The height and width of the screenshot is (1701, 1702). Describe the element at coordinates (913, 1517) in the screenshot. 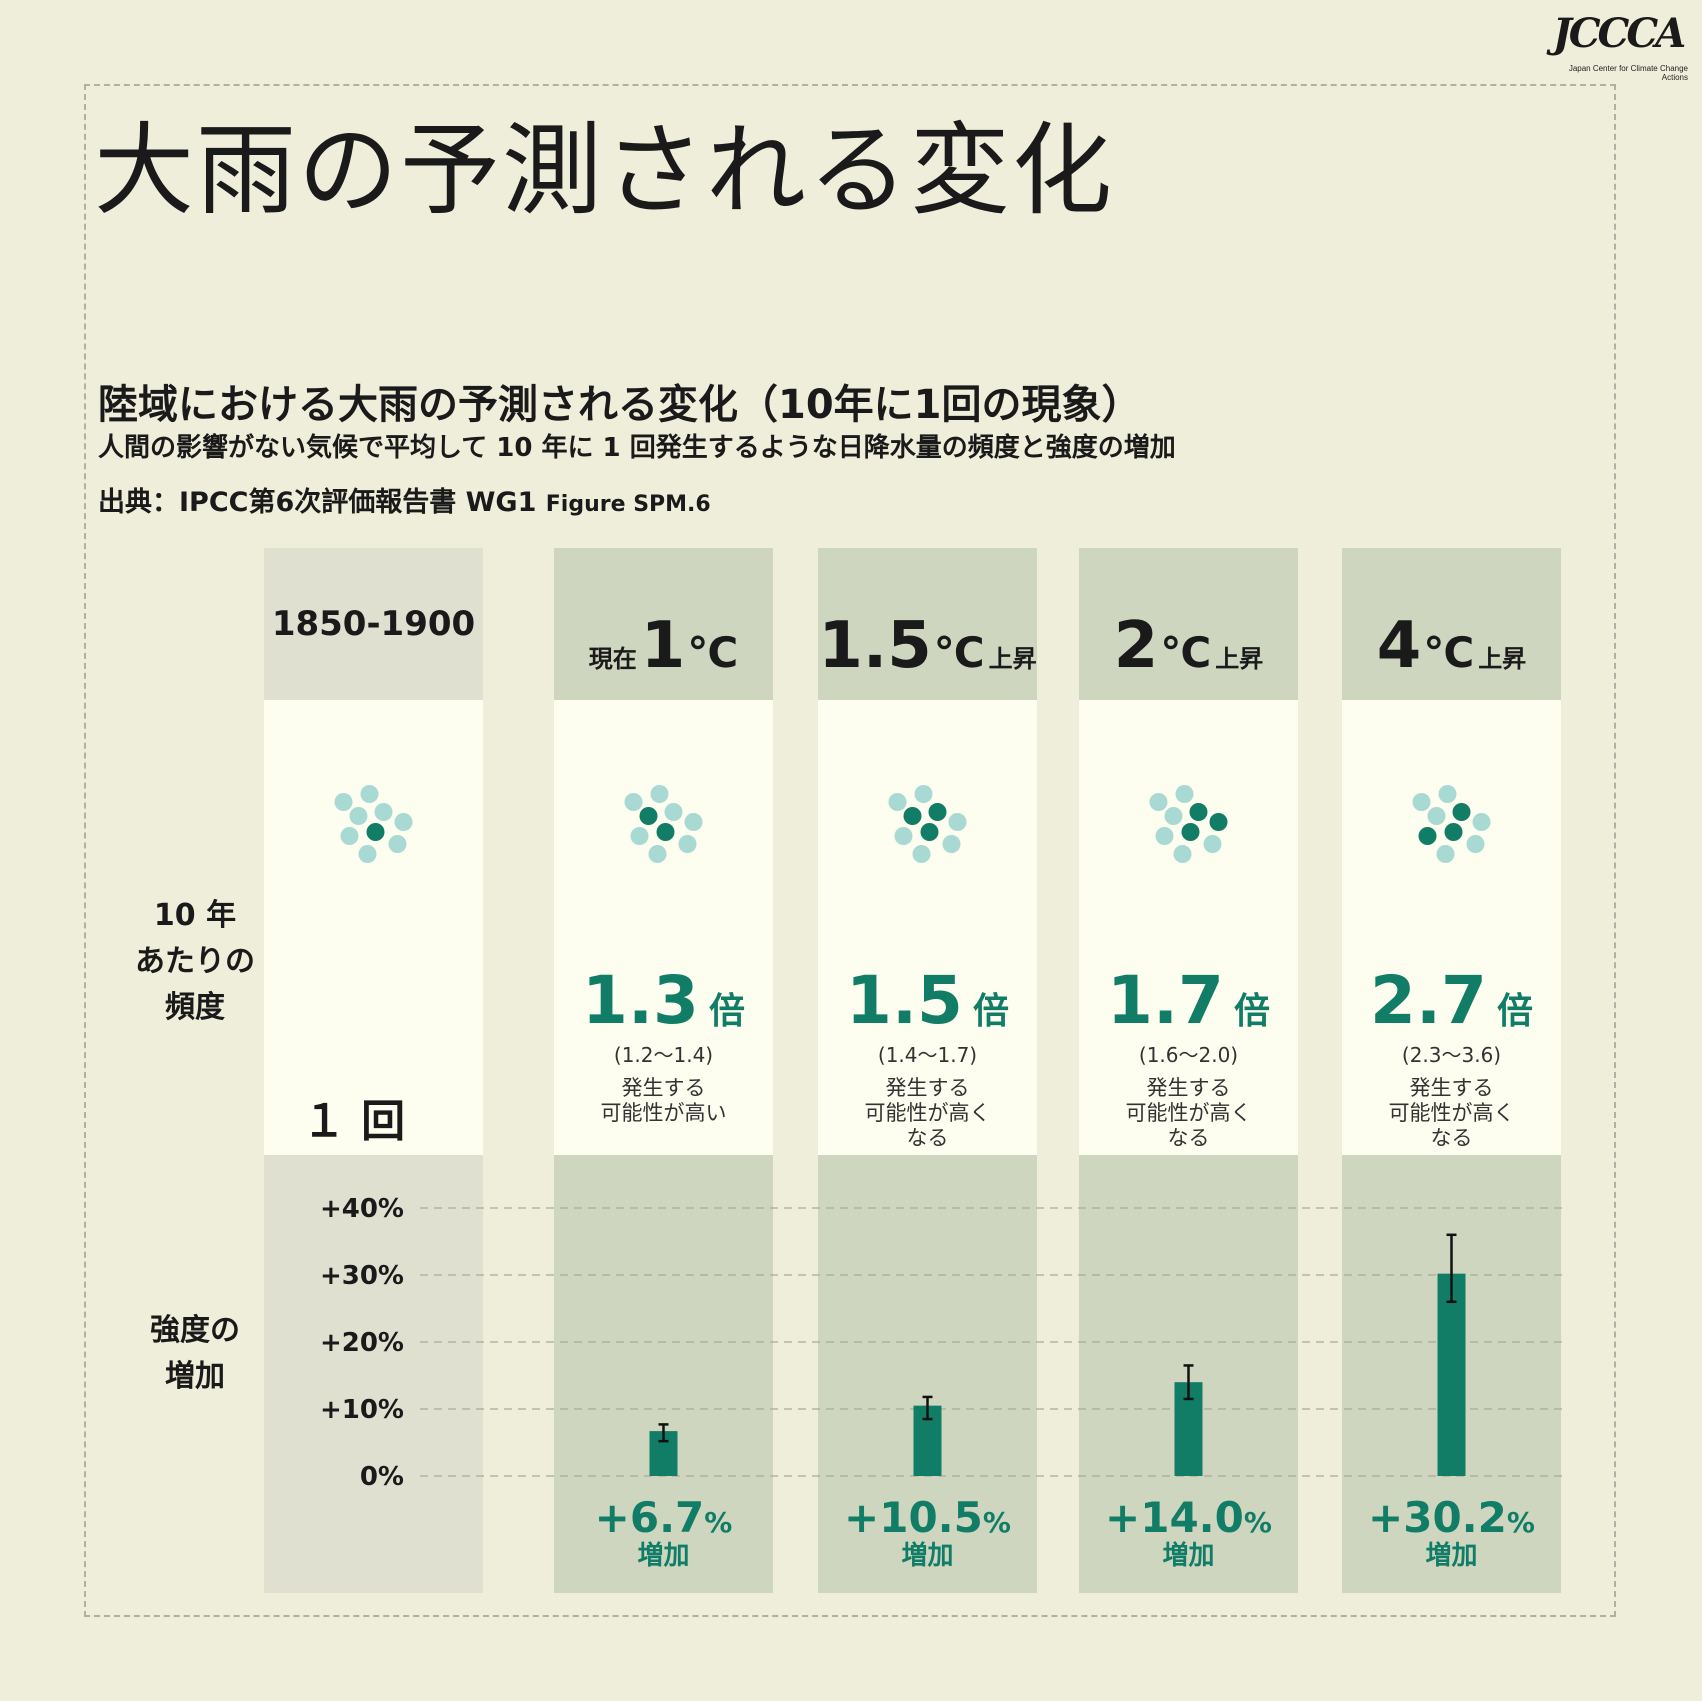

I see `increase-value: +10.5` at that location.